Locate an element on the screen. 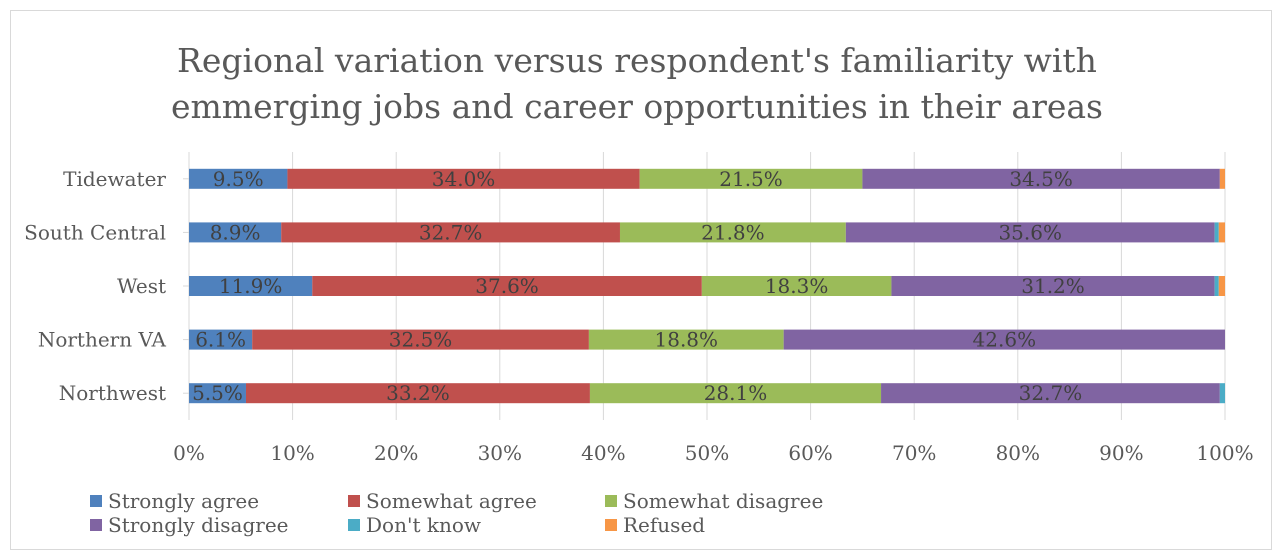 This screenshot has width=1274, height=550. data-label: 34.5% is located at coordinates (1041, 179).